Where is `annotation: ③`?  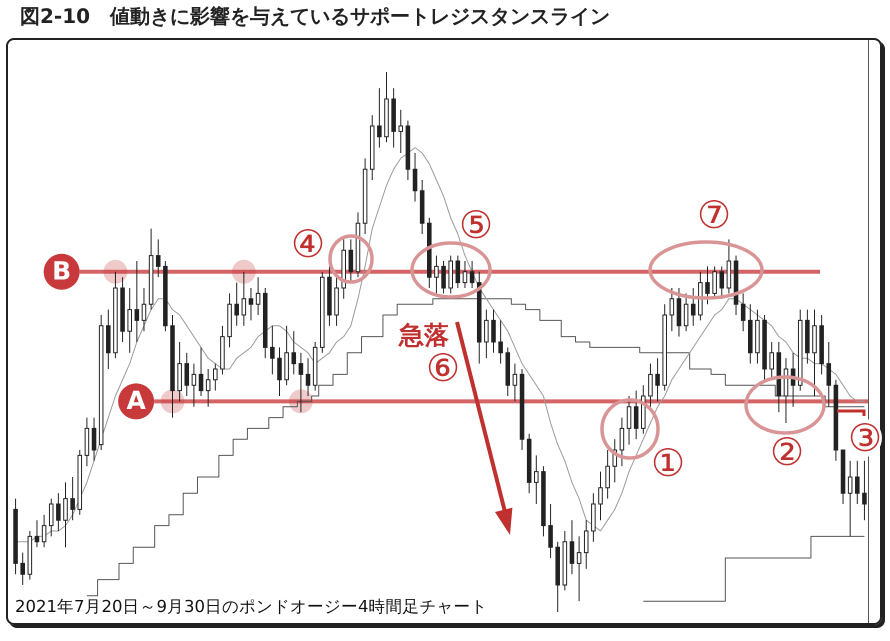
annotation: ③ is located at coordinates (865, 438).